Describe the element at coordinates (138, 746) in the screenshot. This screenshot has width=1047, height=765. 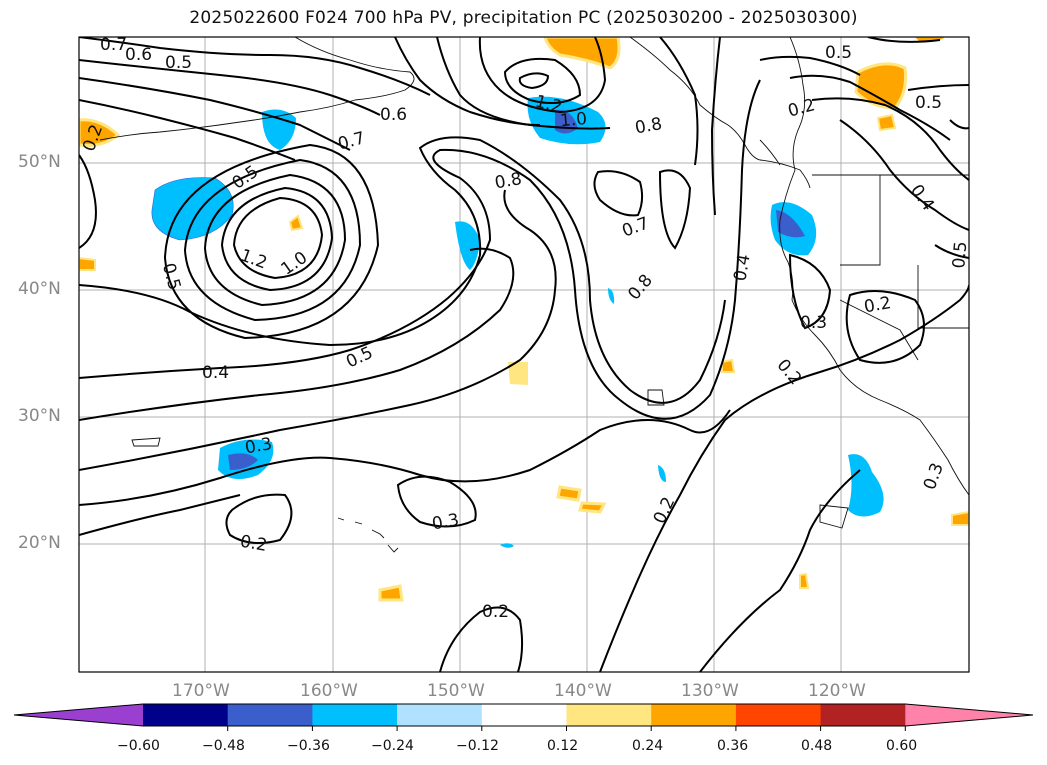
I see `colorbar-tick-label: −0.60` at that location.